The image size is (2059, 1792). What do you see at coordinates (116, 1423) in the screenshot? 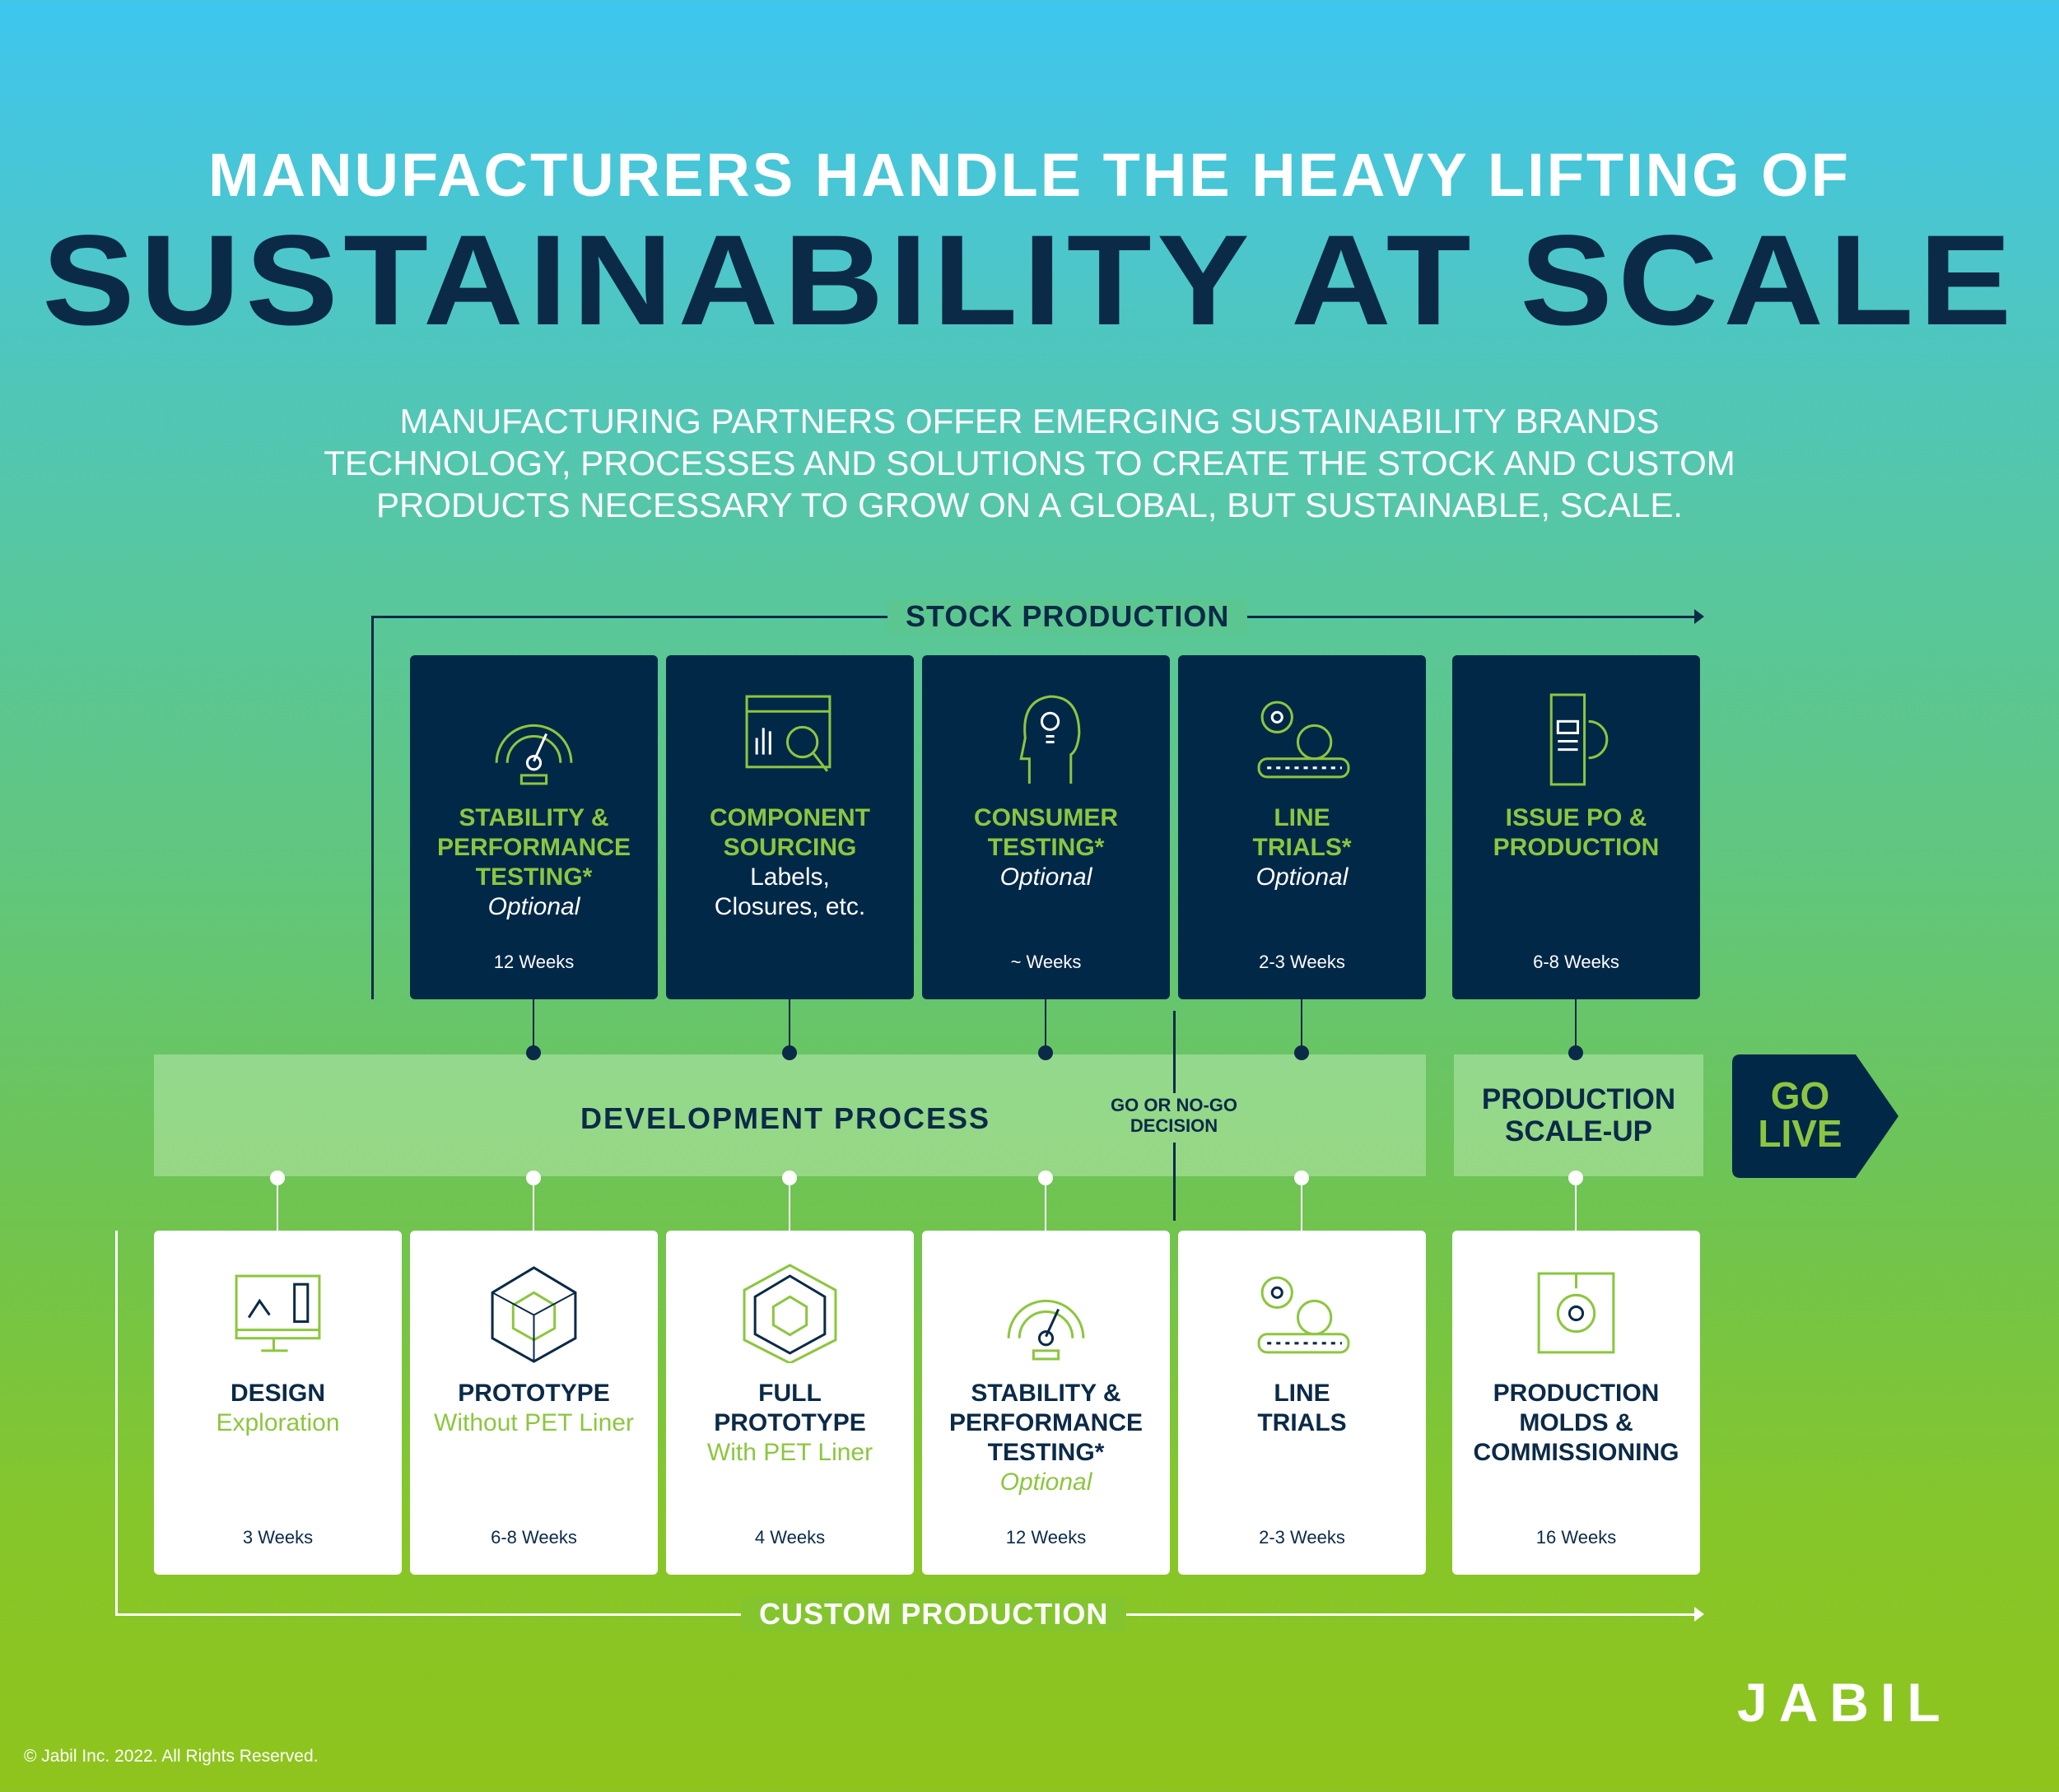
I see `custom-left-line` at bounding box center [116, 1423].